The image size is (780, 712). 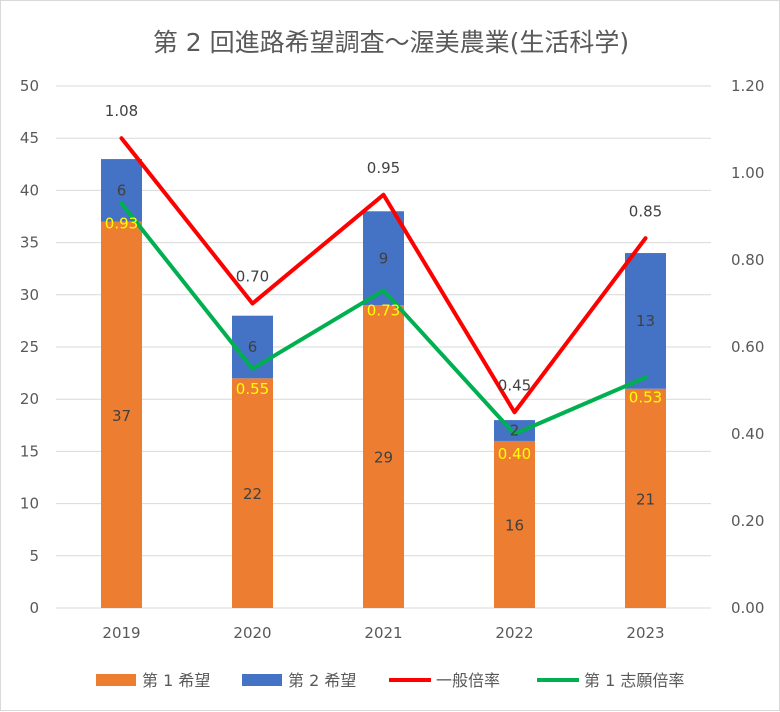 I want to click on y-left-tick-label: 50, so click(x=29, y=86).